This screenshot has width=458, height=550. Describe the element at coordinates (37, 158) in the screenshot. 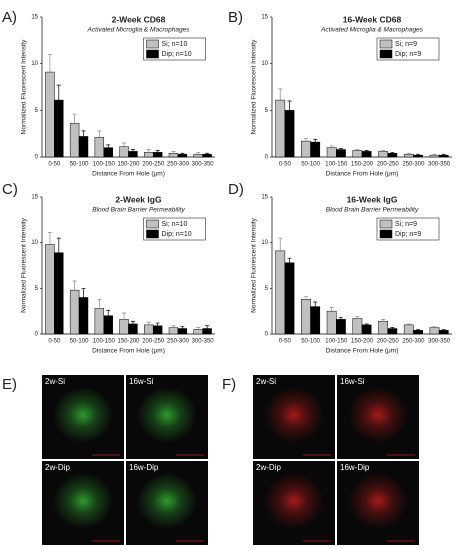

I see `y-tick-label: 0` at that location.